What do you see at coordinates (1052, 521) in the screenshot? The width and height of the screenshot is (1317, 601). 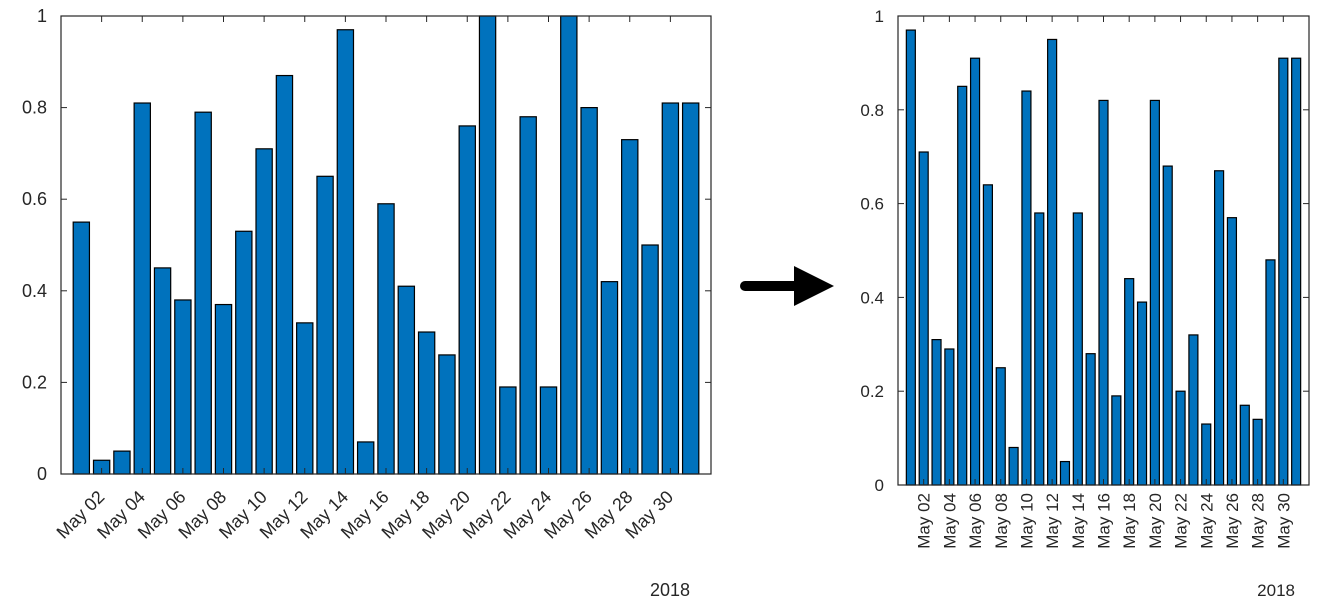 I see `x-tick-label: May 12` at bounding box center [1052, 521].